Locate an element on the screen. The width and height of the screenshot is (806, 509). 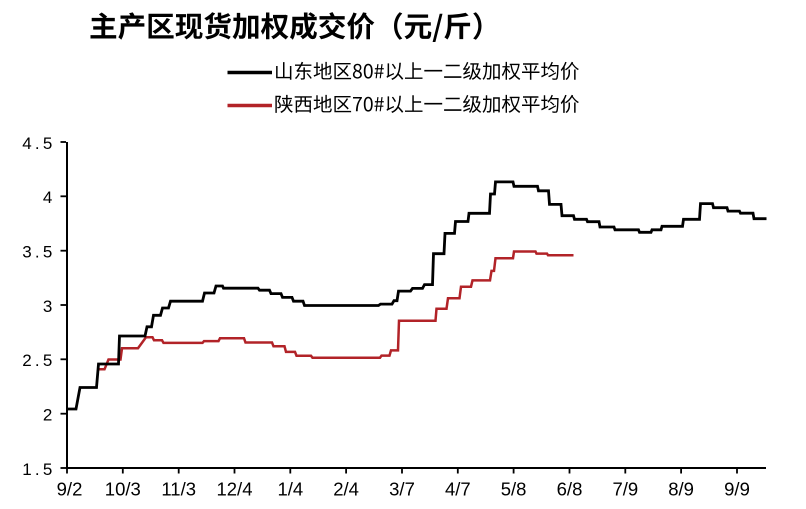
svg-text: 3 is located at coordinates (49, 306).